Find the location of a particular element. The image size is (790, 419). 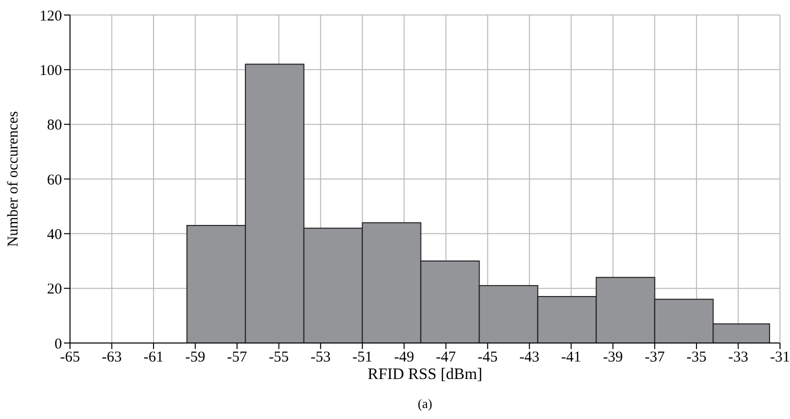

x-tick-label: -61 is located at coordinates (154, 358).